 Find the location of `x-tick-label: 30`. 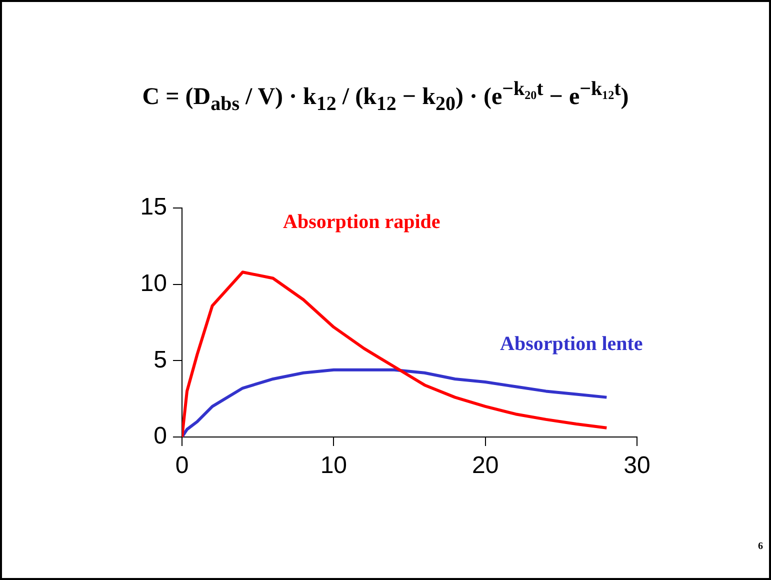

x-tick-label: 30 is located at coordinates (637, 466).